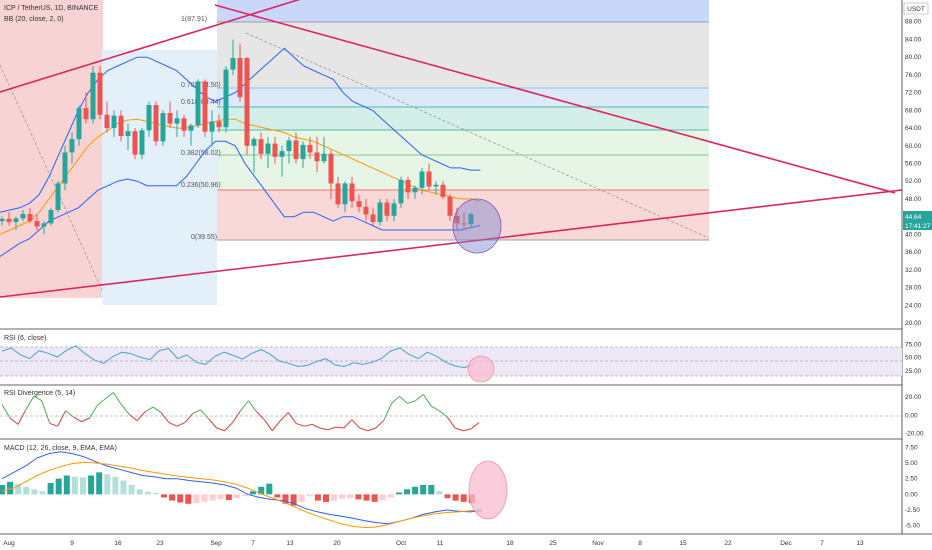 The width and height of the screenshot is (932, 550). I want to click on macd-pane, so click(254, 490).